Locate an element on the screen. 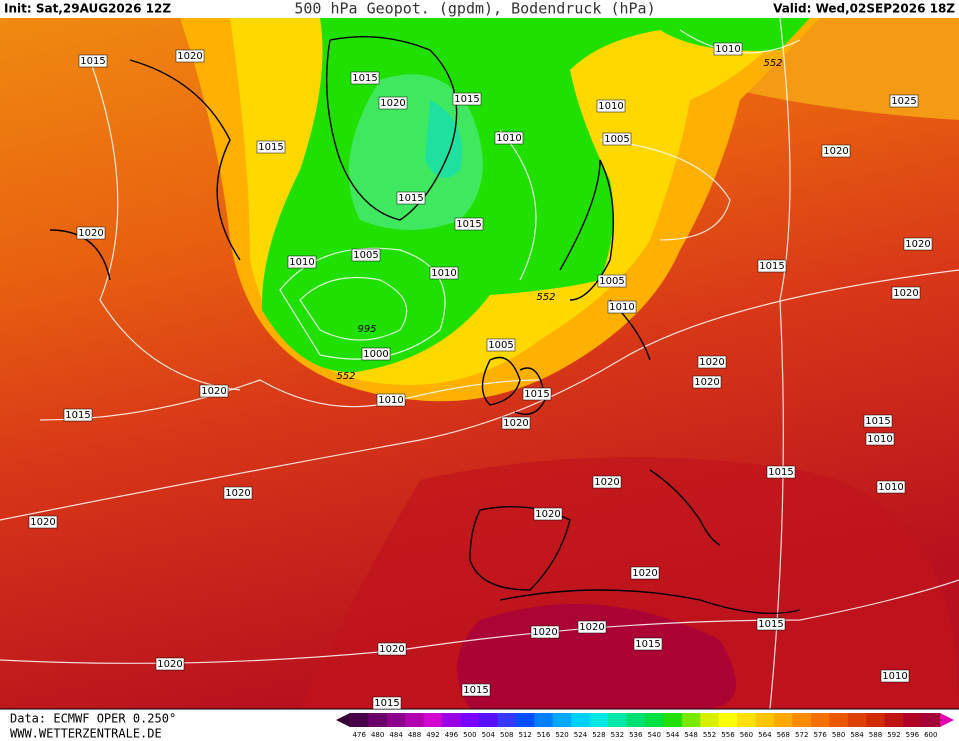 This screenshot has height=741, width=959. header-bar is located at coordinates (479, 9).